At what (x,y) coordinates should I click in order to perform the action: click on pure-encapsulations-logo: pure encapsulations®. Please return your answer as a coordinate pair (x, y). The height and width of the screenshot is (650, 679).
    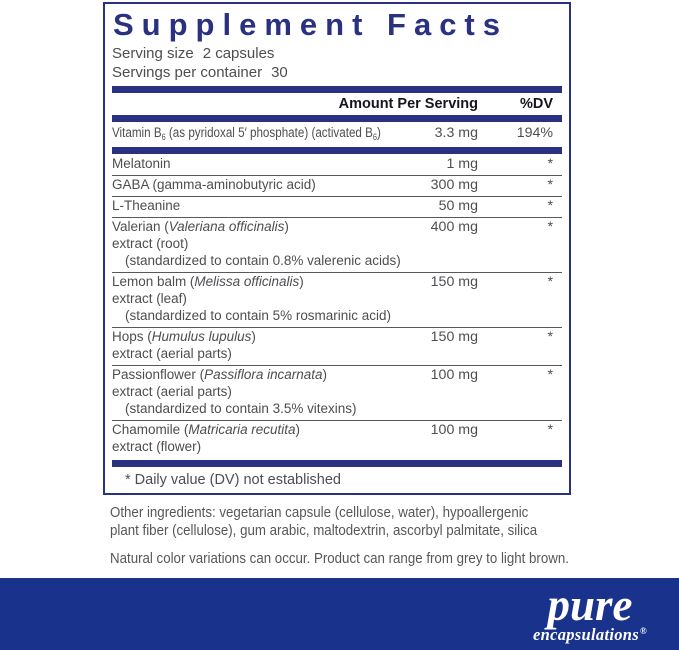
    Looking at the image, I should click on (590, 611).